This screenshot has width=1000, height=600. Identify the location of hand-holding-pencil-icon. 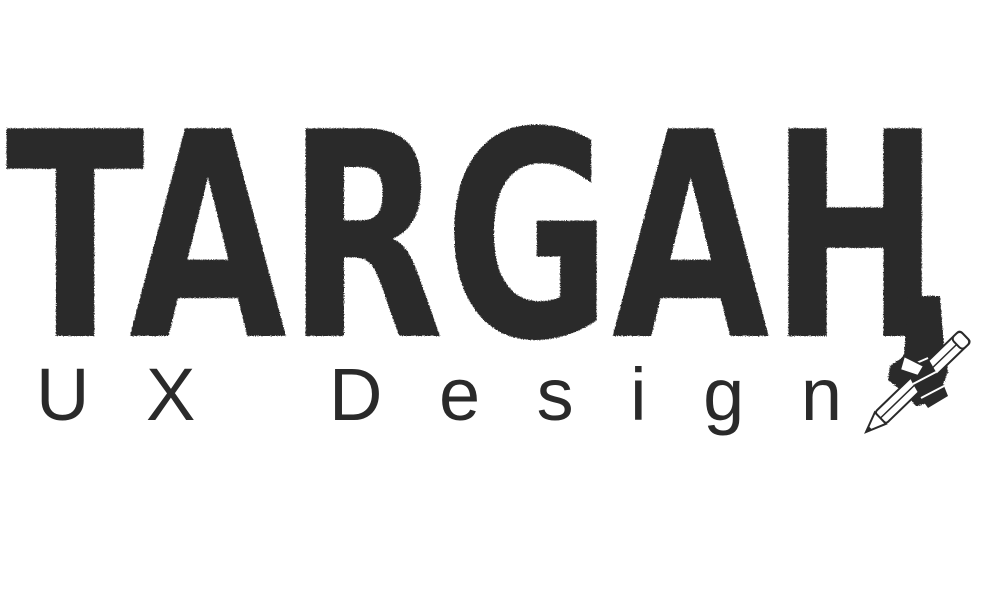
(917, 365).